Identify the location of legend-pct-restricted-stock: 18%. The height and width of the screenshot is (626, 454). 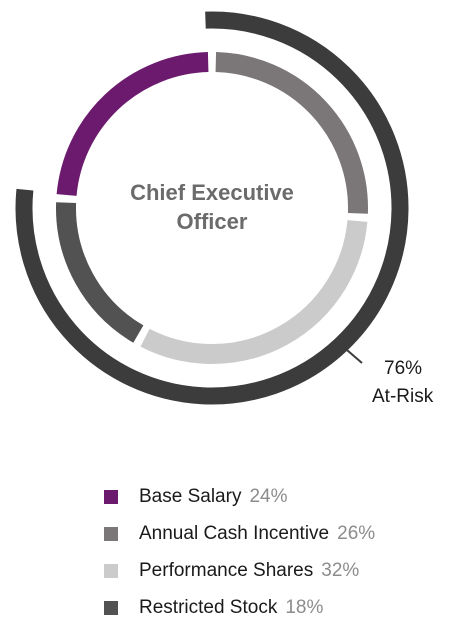
(304, 607).